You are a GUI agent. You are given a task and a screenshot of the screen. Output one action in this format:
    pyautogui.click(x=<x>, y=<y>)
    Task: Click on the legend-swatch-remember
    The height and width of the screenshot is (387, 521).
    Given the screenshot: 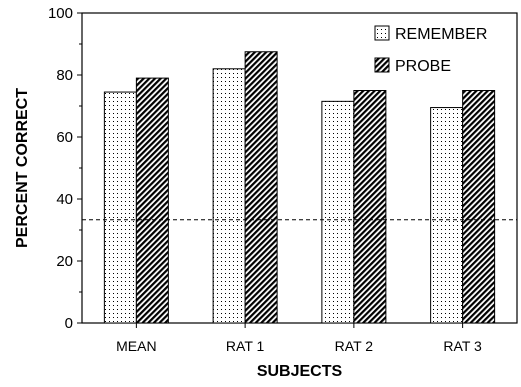 What is the action you would take?
    pyautogui.click(x=382, y=33)
    